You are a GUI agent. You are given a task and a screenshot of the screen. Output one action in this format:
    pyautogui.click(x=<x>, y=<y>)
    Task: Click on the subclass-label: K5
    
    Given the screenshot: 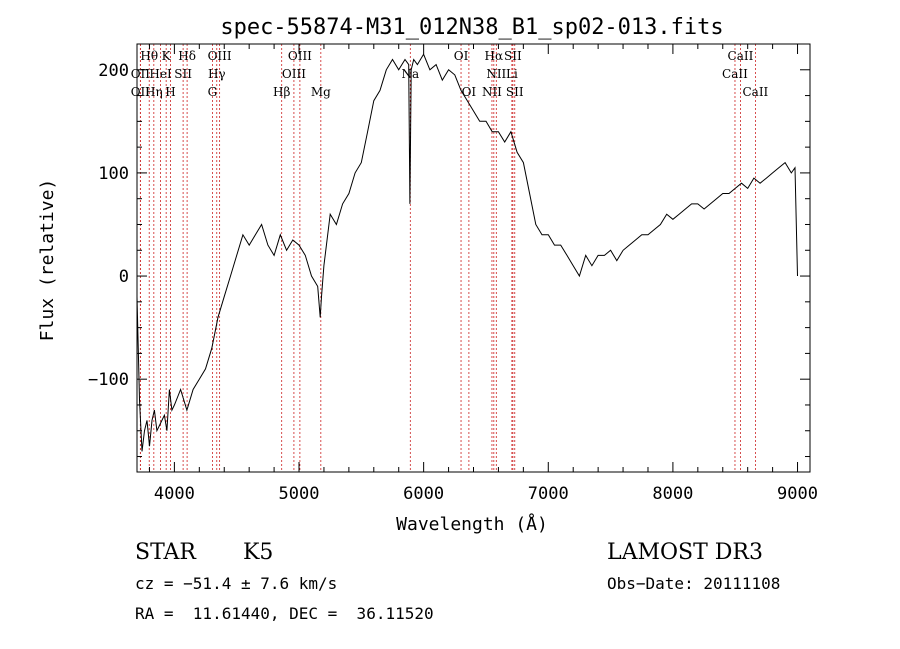 What is the action you would take?
    pyautogui.click(x=258, y=552)
    